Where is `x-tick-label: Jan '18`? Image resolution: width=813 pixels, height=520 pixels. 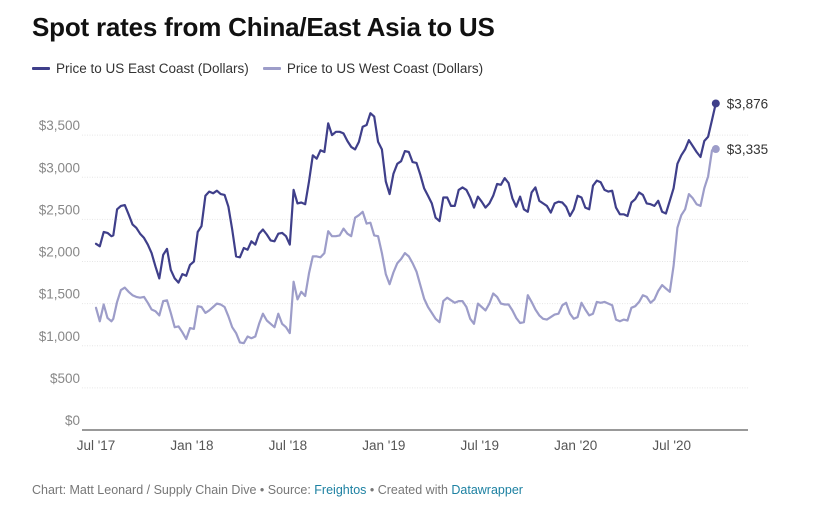
x-tick-label: Jan '18 is located at coordinates (191, 445).